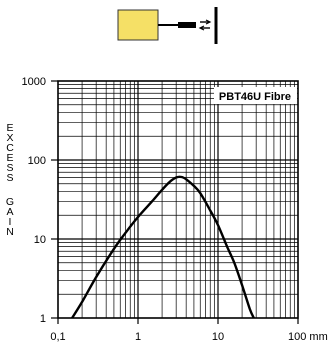  Describe the element at coordinates (208, 22) in the screenshot. I see `arrow-right-head` at that location.